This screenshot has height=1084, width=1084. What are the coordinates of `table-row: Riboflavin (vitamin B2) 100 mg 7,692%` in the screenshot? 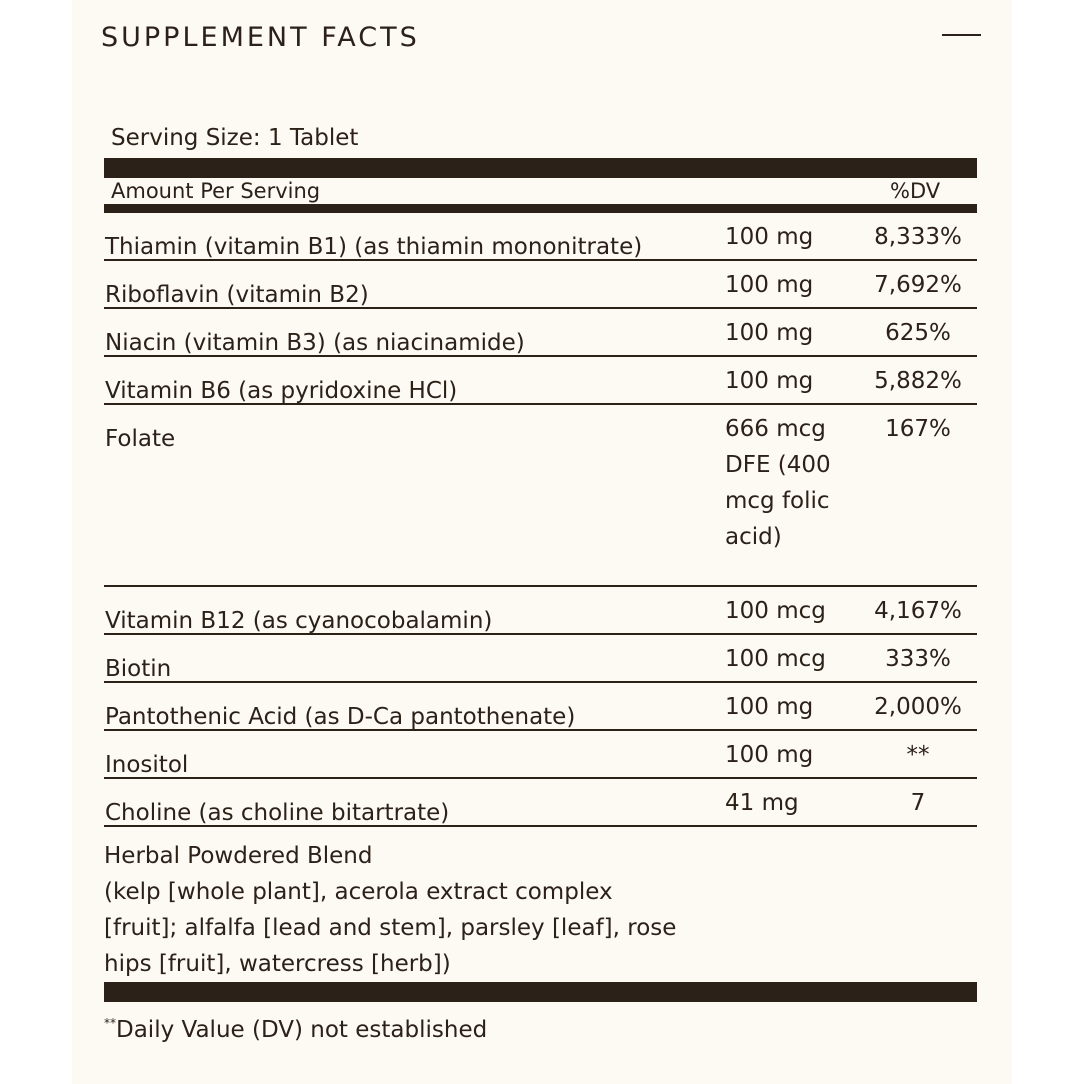 It's located at (540, 285).